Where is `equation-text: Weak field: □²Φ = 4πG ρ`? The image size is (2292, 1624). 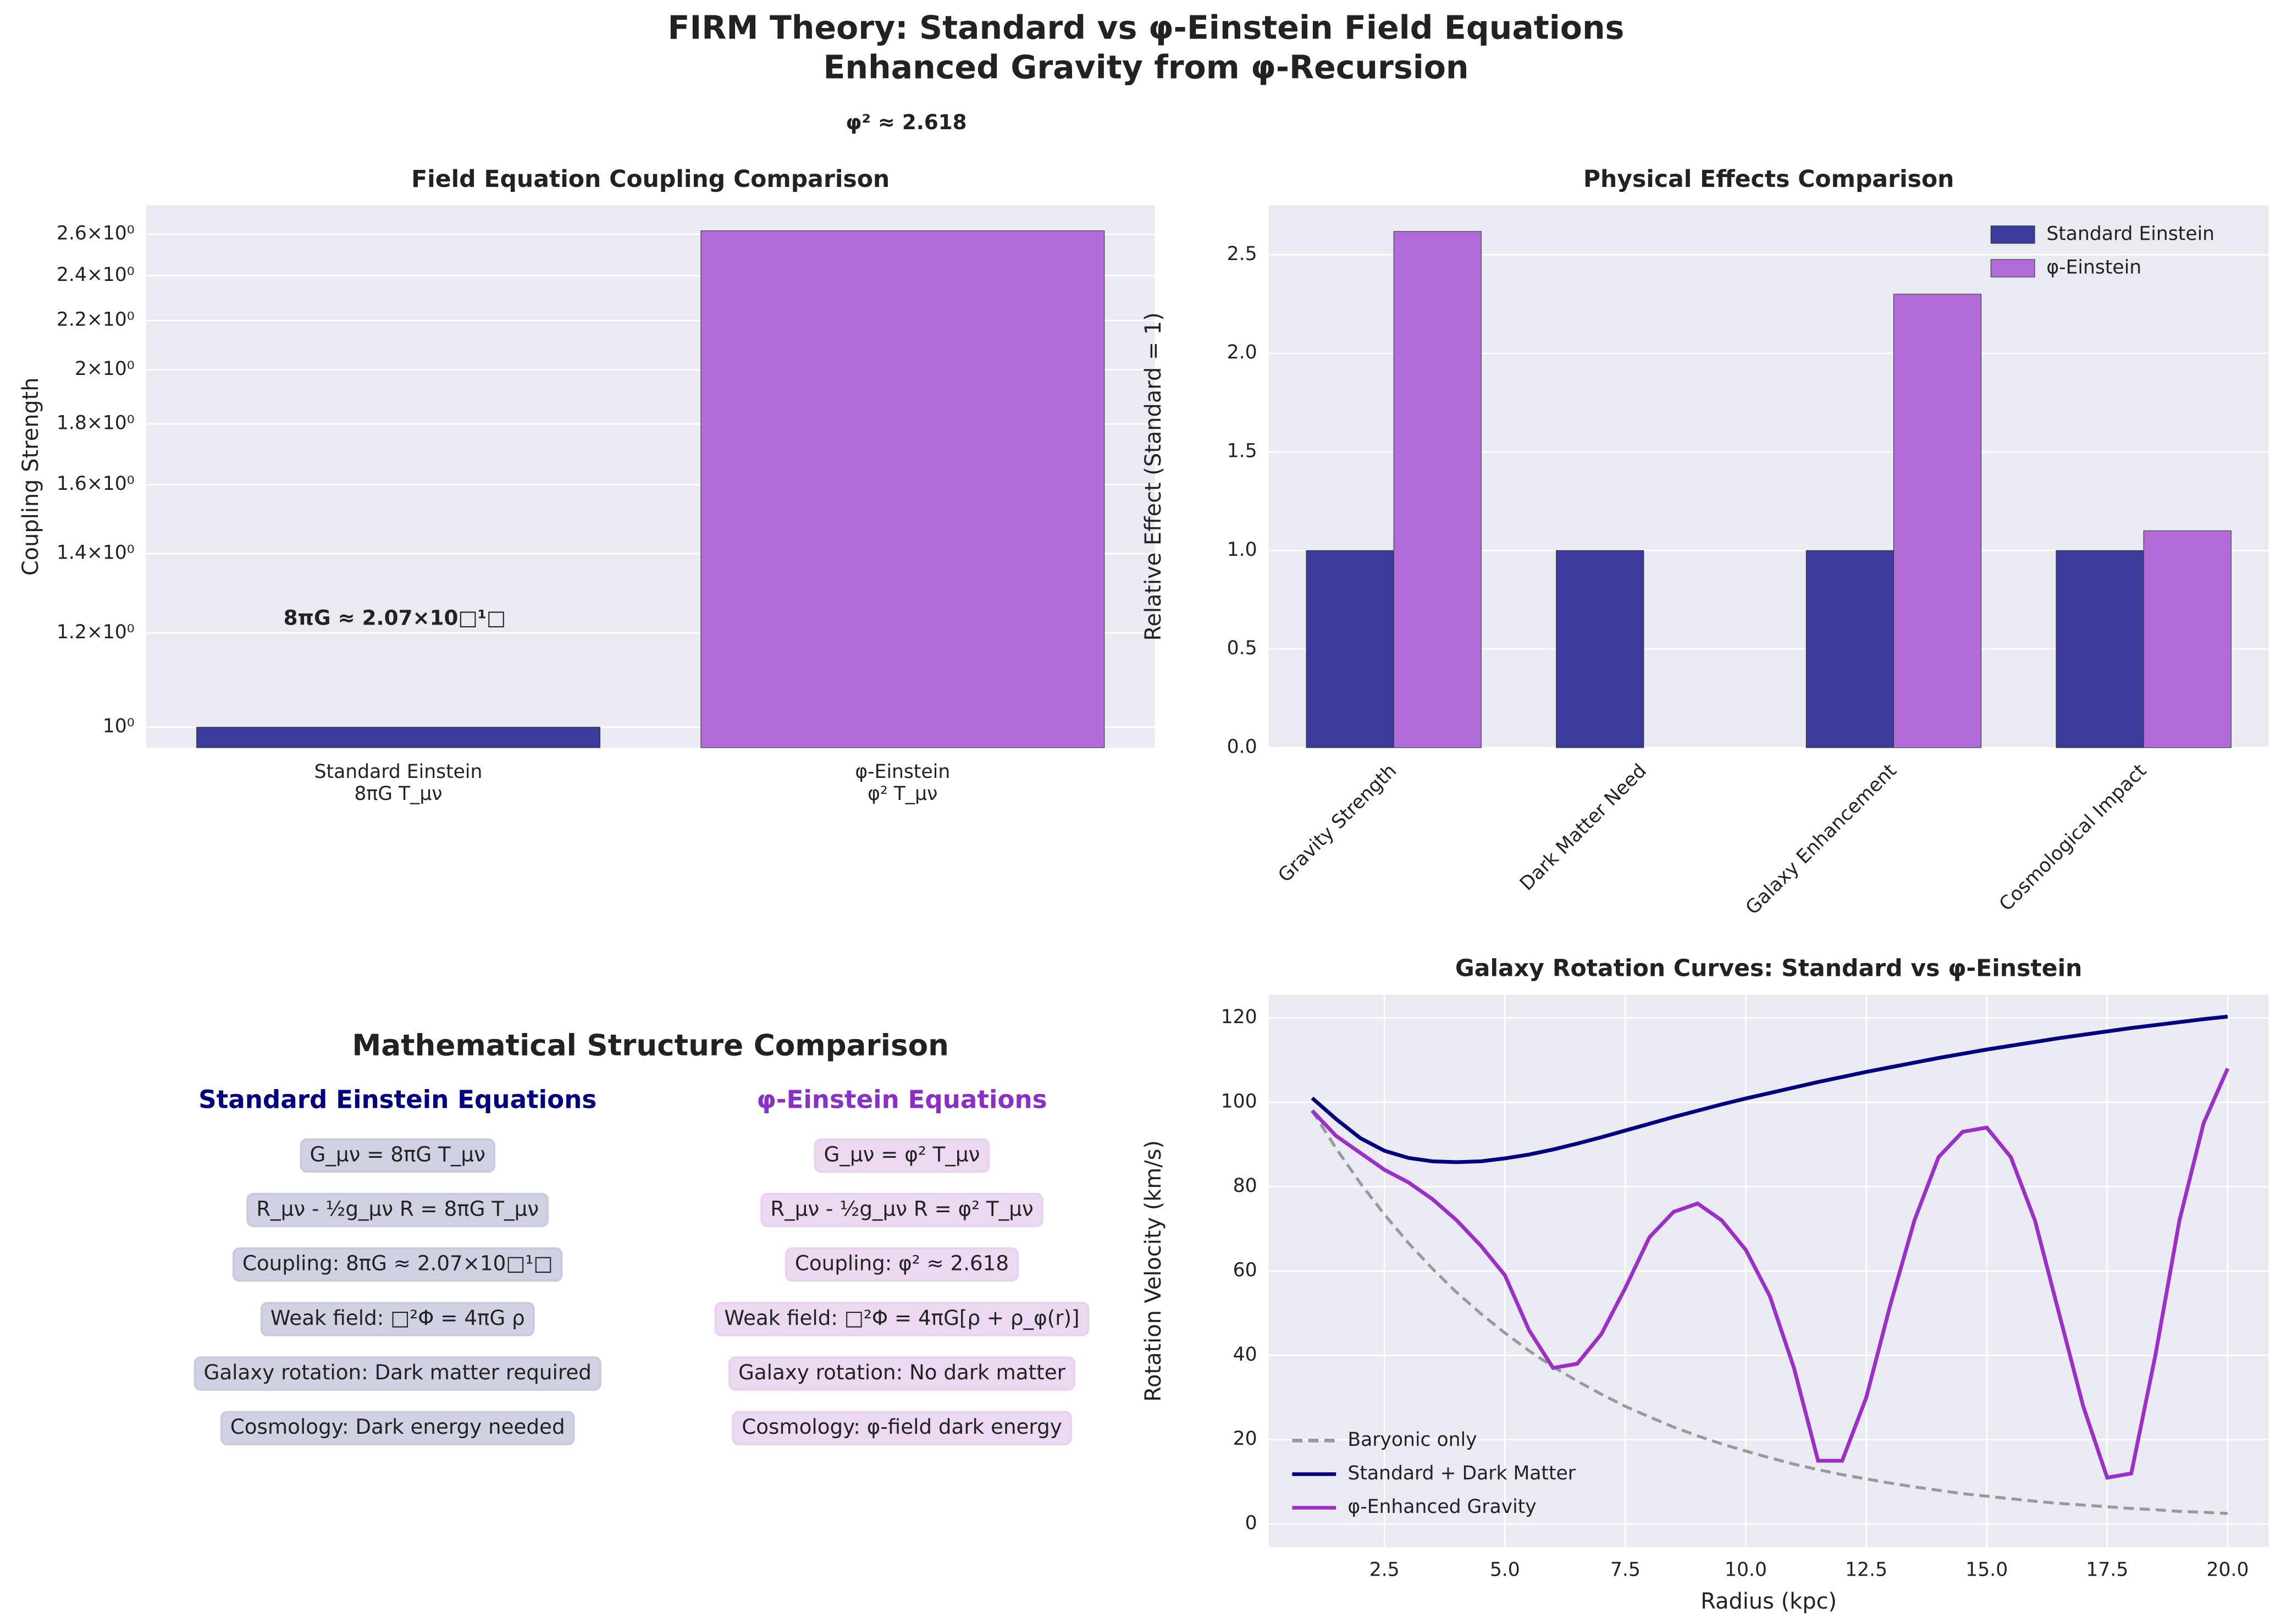 equation-text: Weak field: □²Φ = 4πG ρ is located at coordinates (397, 1318).